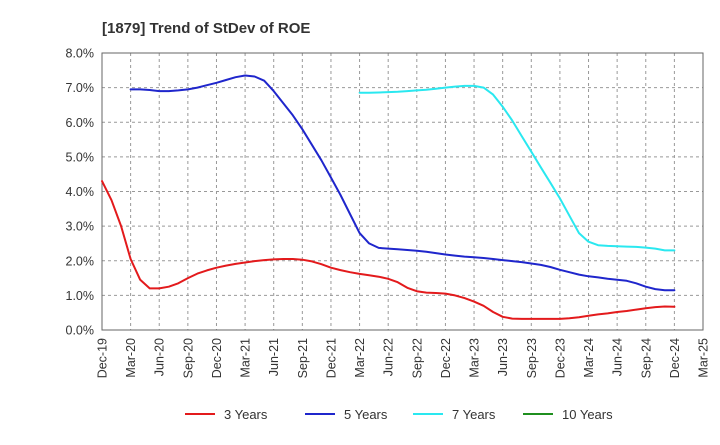  I want to click on x-tick-label: Jun-21, so click(274, 357).